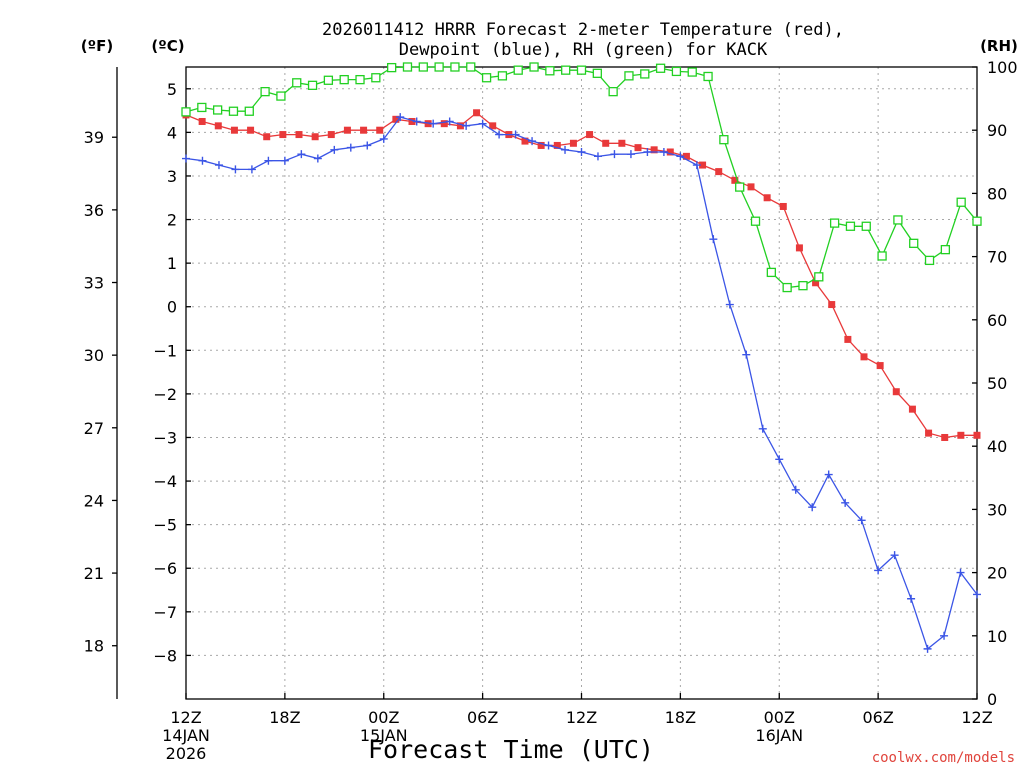  Describe the element at coordinates (94, 428) in the screenshot. I see `fahrenheit-tick-label: 27` at that location.